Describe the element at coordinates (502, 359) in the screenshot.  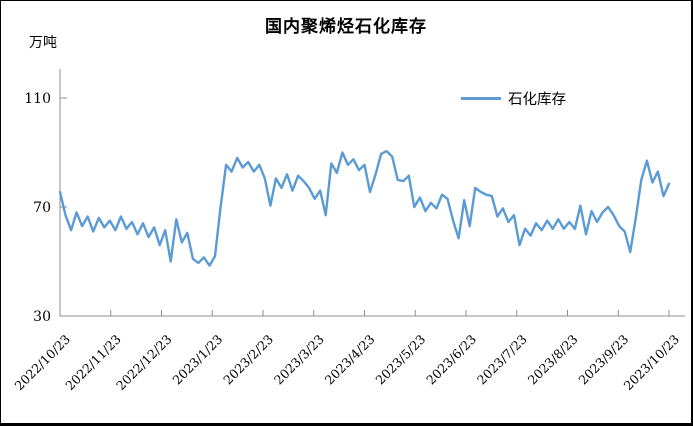
I see `x-tick-label: 2023/7/23` at that location.